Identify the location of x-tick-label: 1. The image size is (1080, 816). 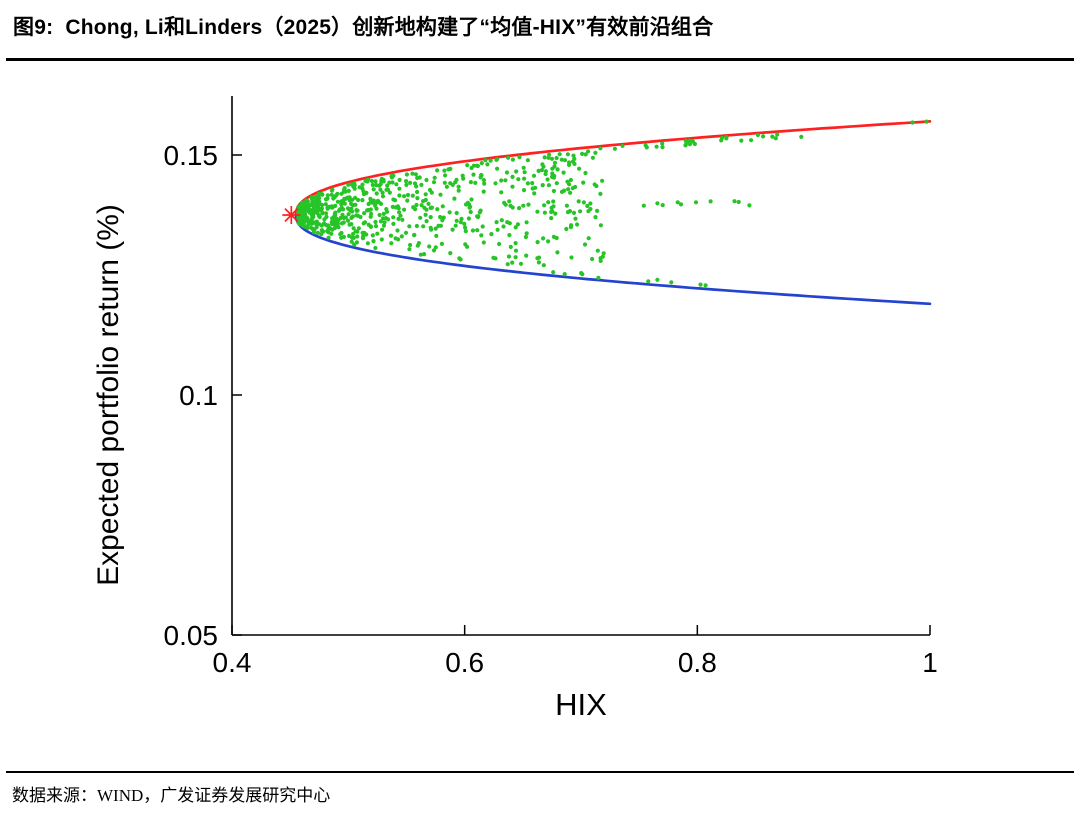
(930, 662).